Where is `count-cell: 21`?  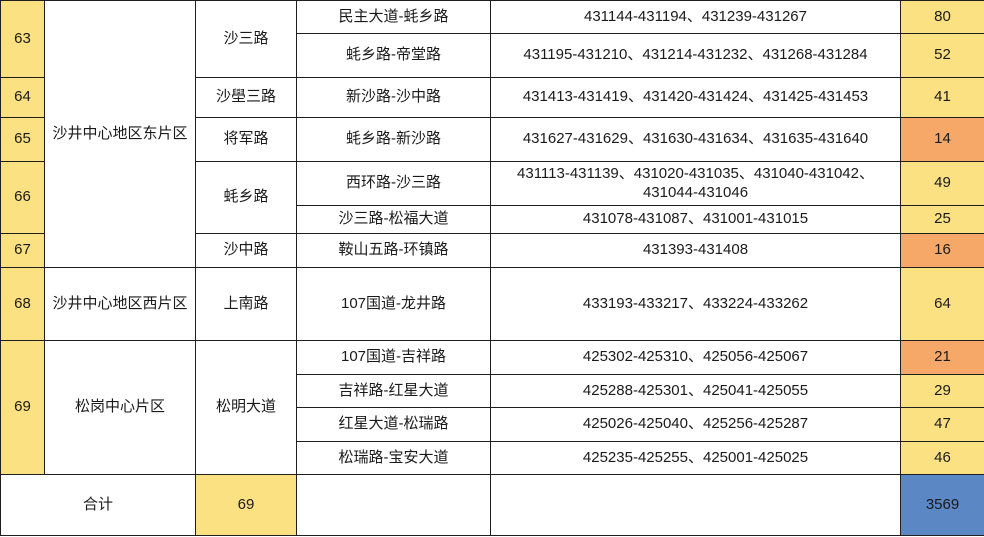
count-cell: 21 is located at coordinates (942, 357).